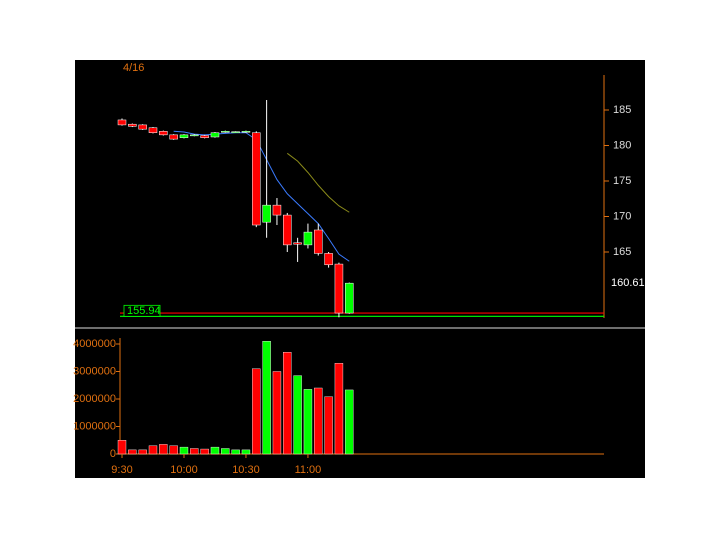 The height and width of the screenshot is (540, 720). I want to click on y-tick-label: 1000000, so click(94, 426).